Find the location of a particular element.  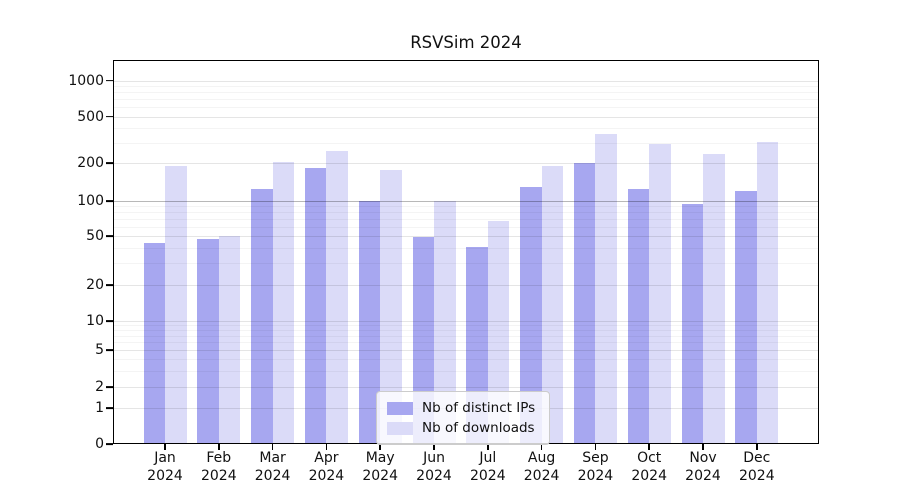

bar-feb-distinct-ips is located at coordinates (208, 341).